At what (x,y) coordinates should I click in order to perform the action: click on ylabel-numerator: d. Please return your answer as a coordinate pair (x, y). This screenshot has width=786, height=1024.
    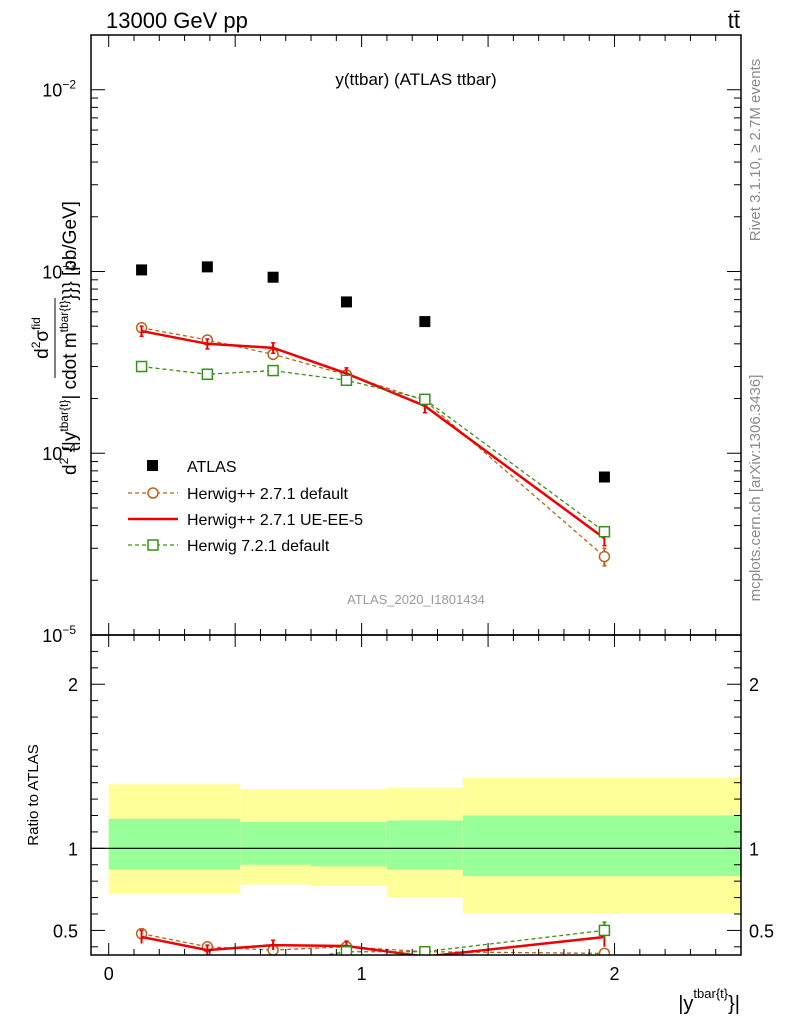
    Looking at the image, I should click on (42, 353).